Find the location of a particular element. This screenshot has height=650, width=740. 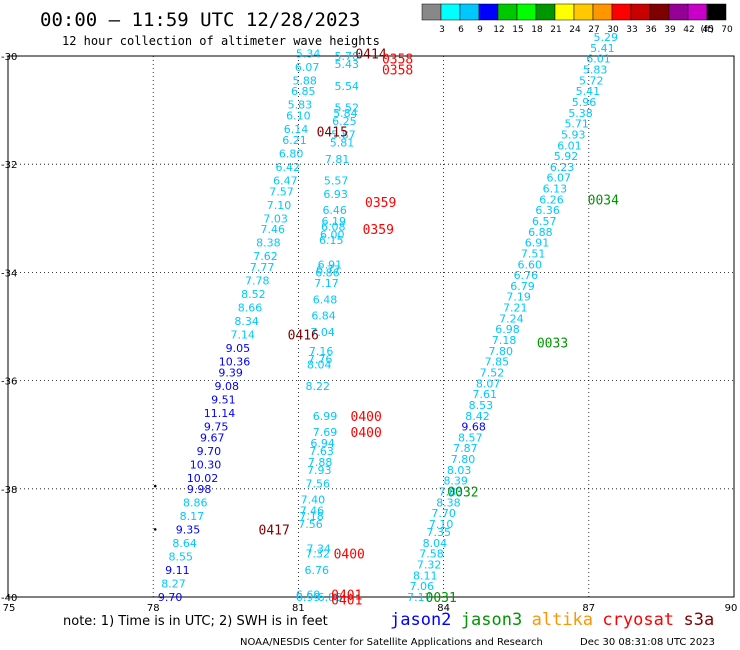

island-dot is located at coordinates (155, 529).